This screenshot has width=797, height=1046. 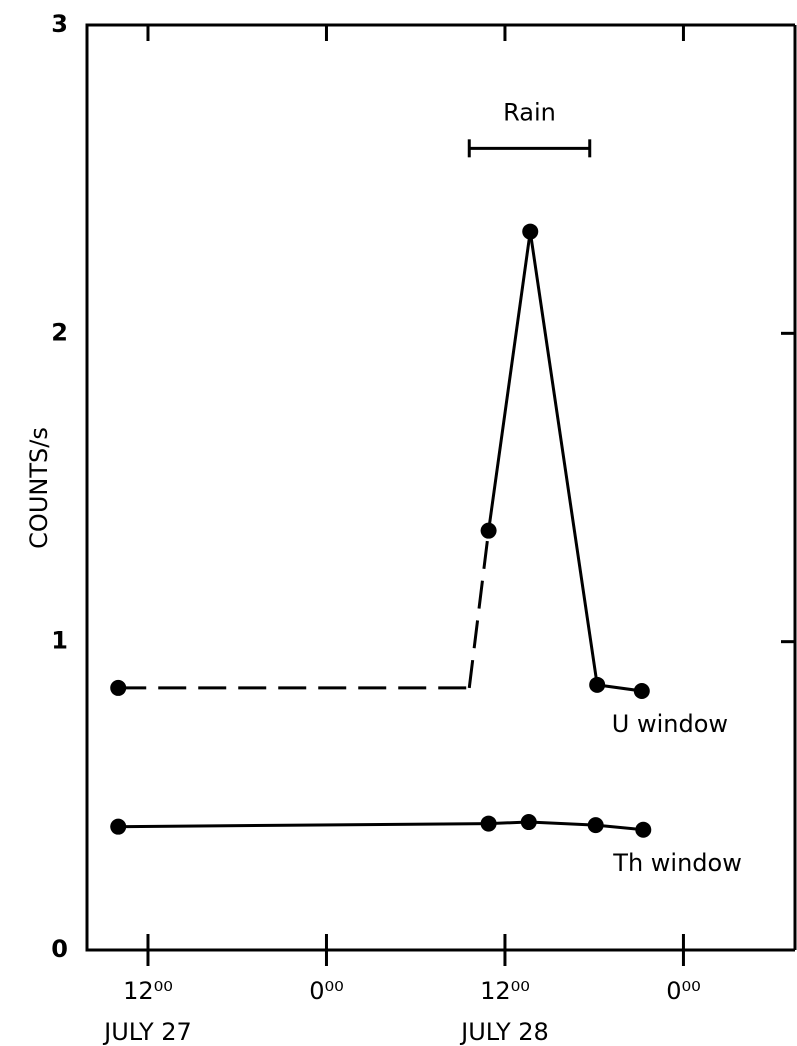 I want to click on x-date-label: JULY 27, so click(x=147, y=1032).